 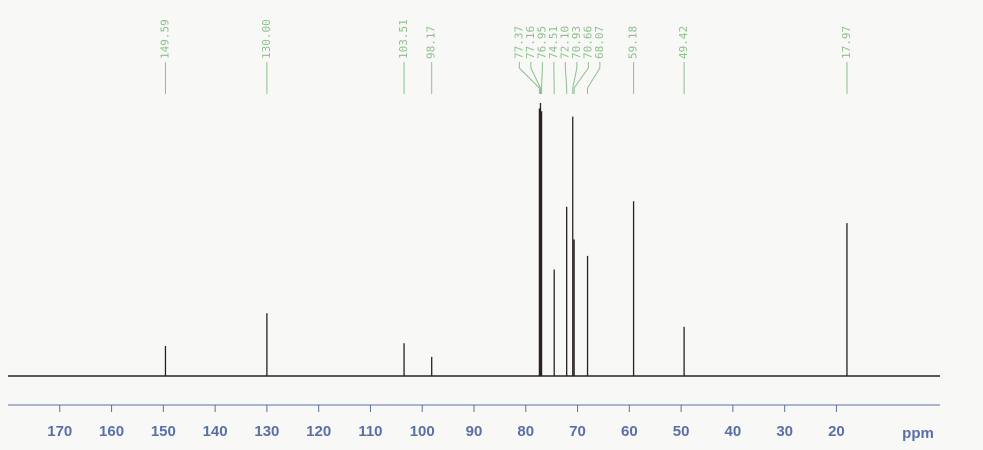 What do you see at coordinates (629, 431) in the screenshot?
I see `x-tick-label: 60` at bounding box center [629, 431].